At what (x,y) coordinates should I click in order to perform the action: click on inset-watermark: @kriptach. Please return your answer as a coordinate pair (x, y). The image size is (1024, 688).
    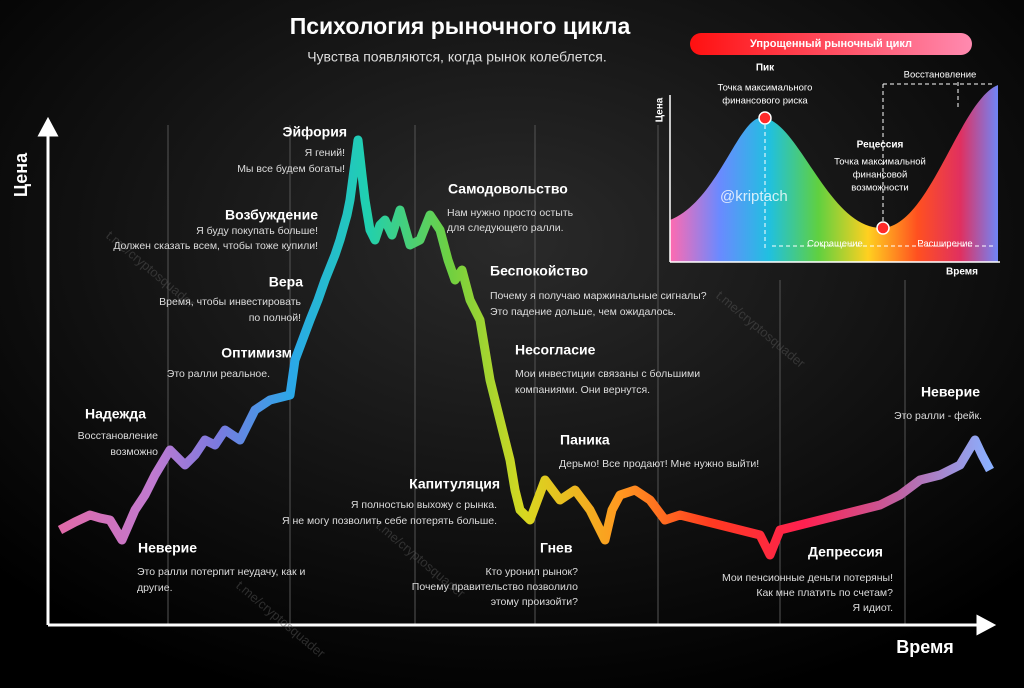
    Looking at the image, I should click on (754, 196).